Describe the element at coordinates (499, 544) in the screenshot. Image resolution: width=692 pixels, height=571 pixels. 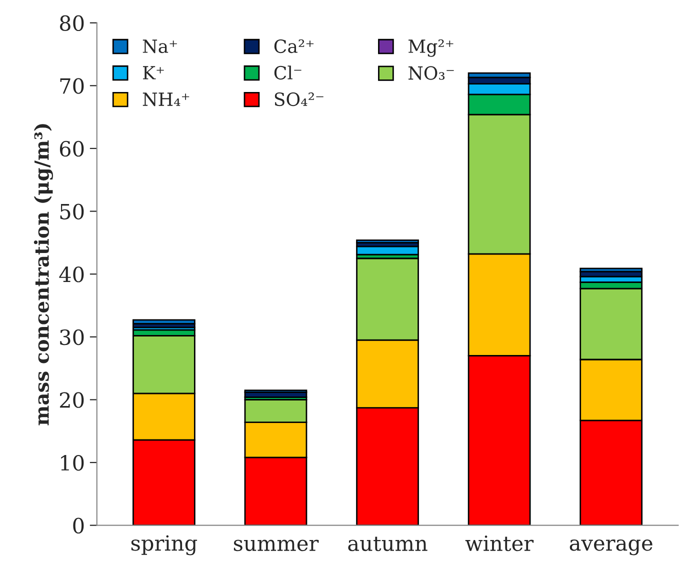
I see `x-tick-label: winter` at that location.